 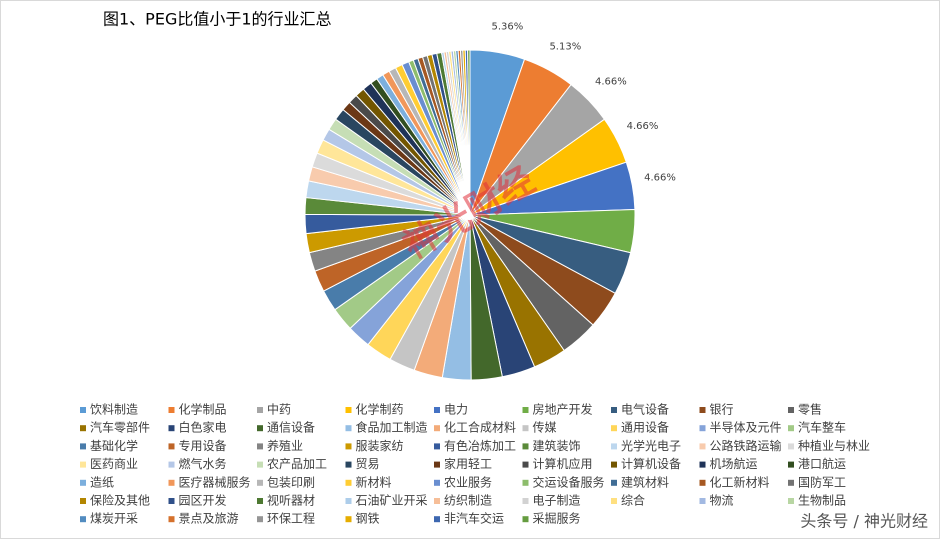 I want to click on legend-label: 种植业与林业, so click(x=834, y=445).